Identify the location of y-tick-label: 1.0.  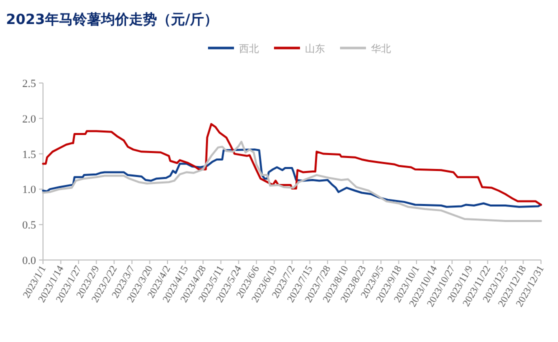
(29, 190).